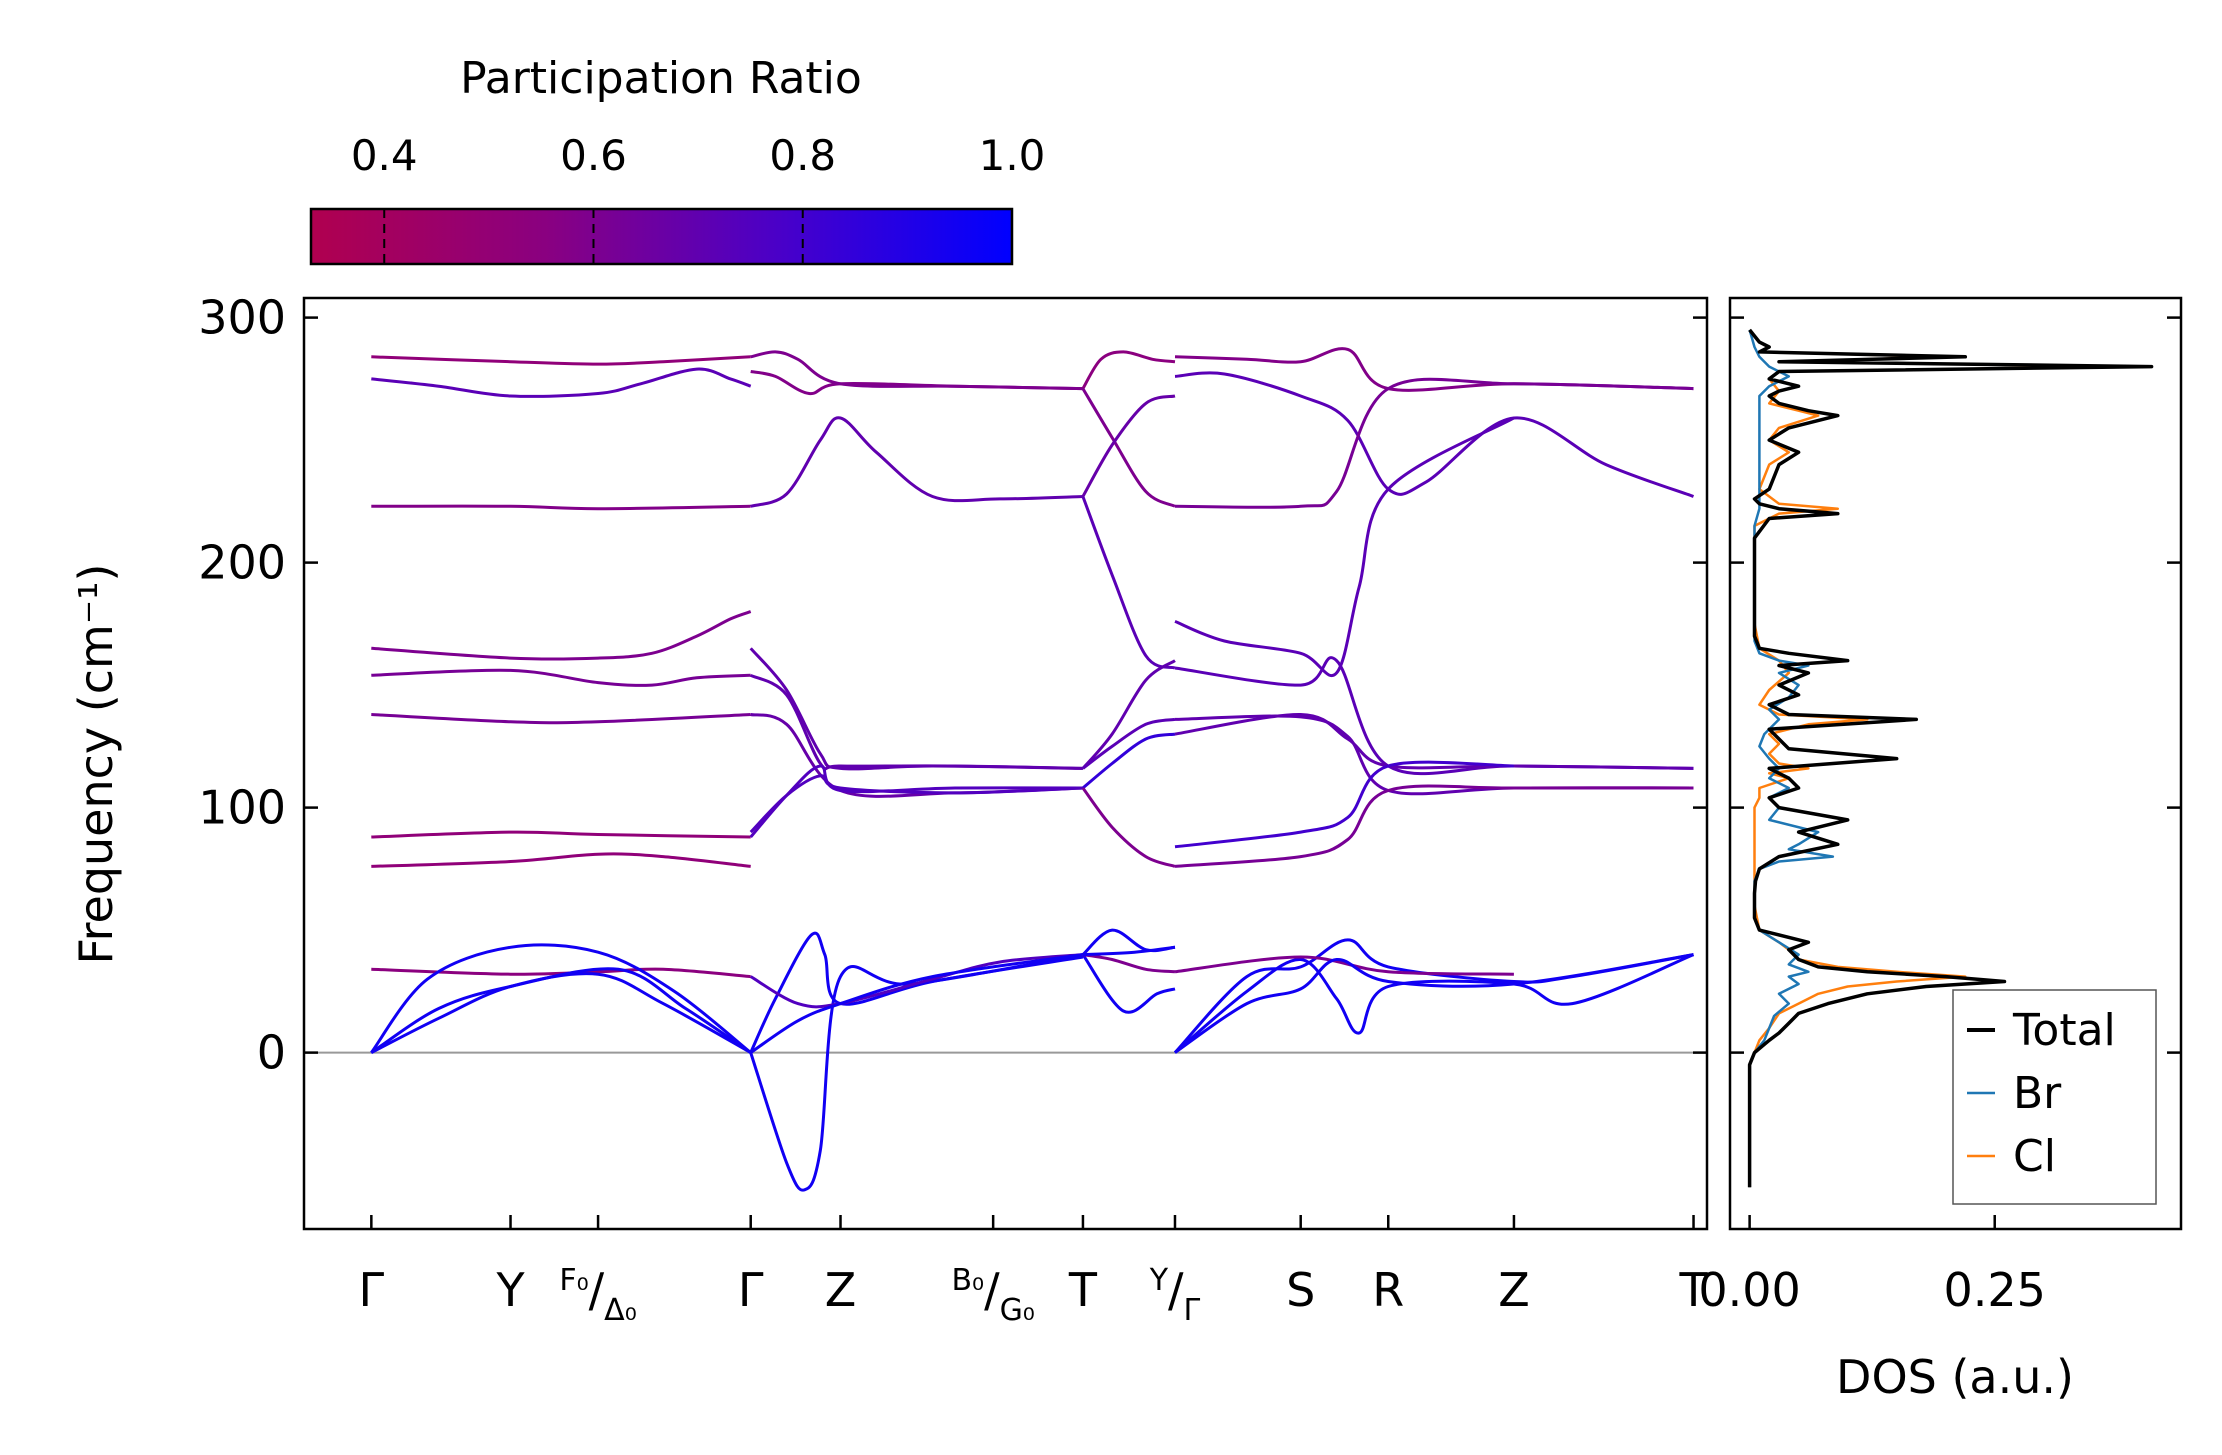 This screenshot has height=1455, width=2222. I want to click on dos-x-tick-label: 0.25, so click(1995, 1290).